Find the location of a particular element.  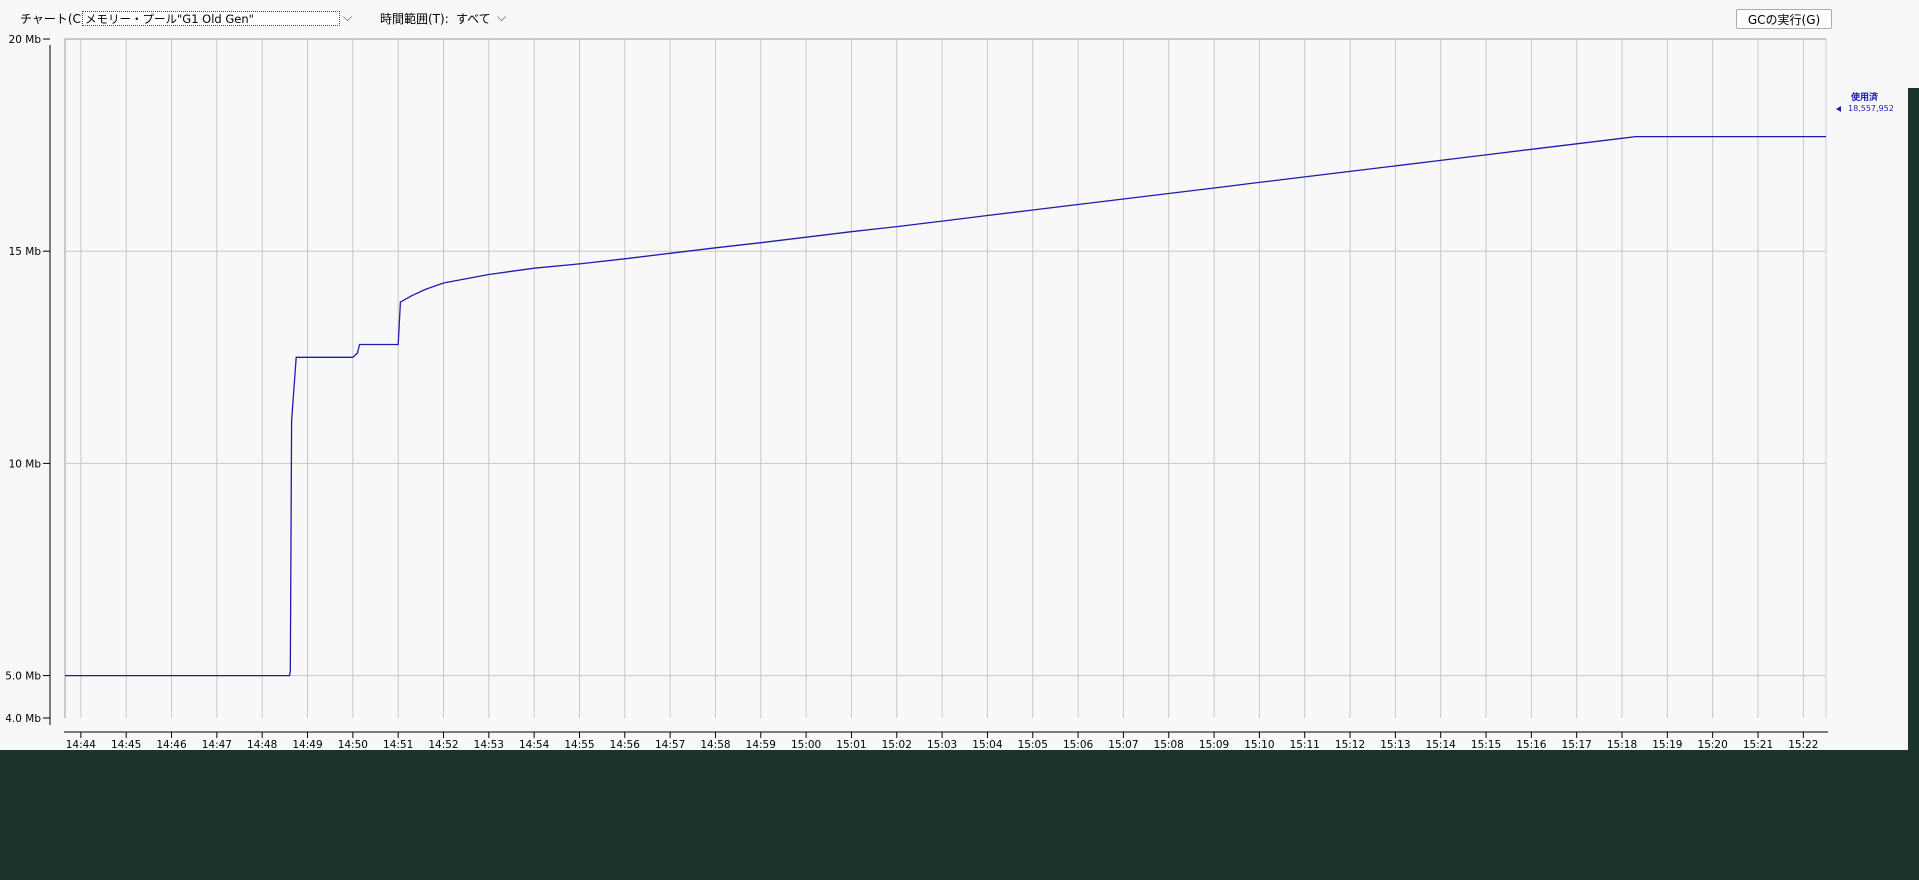

x-tick-label: 14:48 is located at coordinates (262, 744).